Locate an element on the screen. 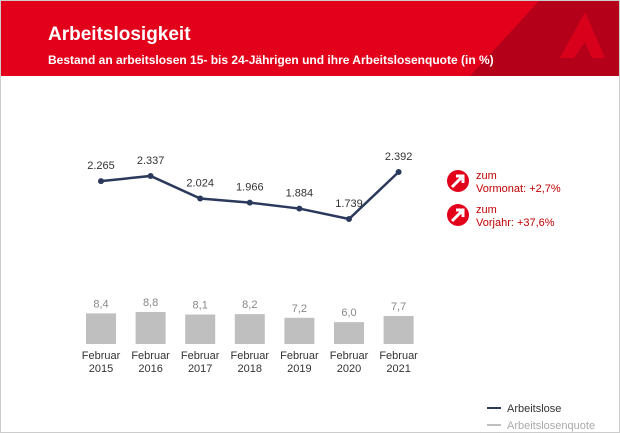  value-label: 8,2 is located at coordinates (249, 305).